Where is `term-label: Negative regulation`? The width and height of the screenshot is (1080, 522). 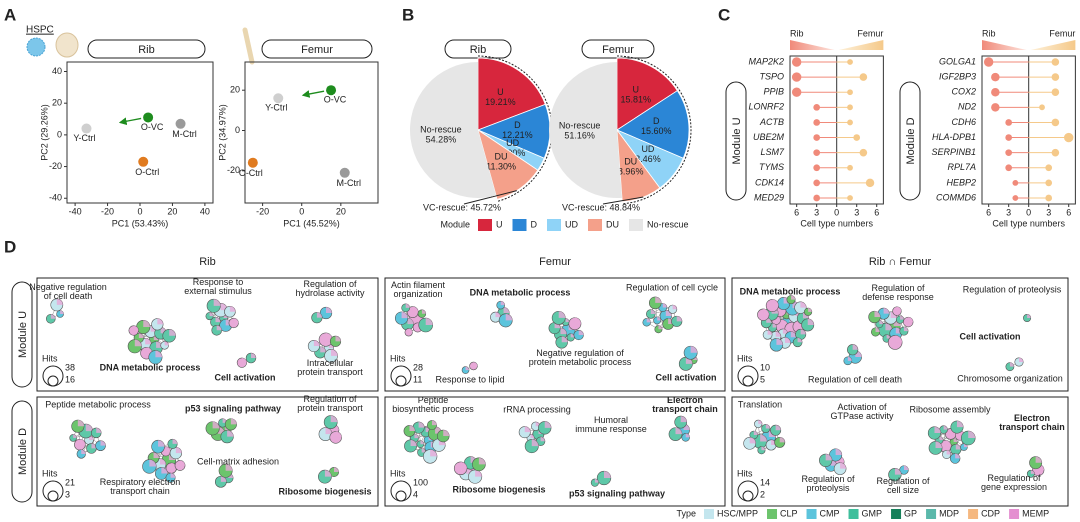
term-label: Negative regulation is located at coordinates (68, 287).